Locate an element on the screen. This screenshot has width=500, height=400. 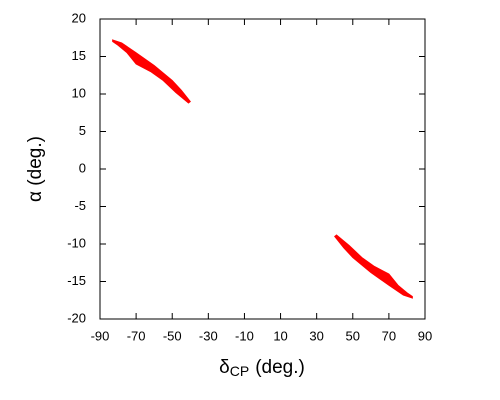
y-axis-title: α (deg.) is located at coordinates (35, 169).